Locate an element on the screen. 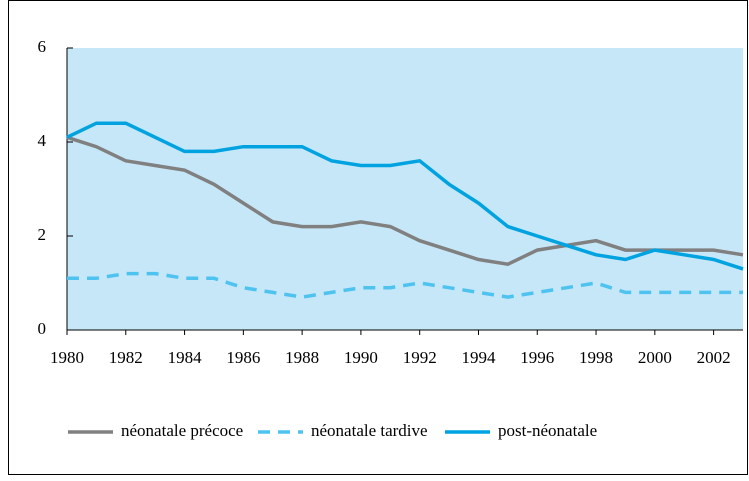 Image resolution: width=749 pixels, height=481 pixels. x-tick-label: 1998 is located at coordinates (596, 357).